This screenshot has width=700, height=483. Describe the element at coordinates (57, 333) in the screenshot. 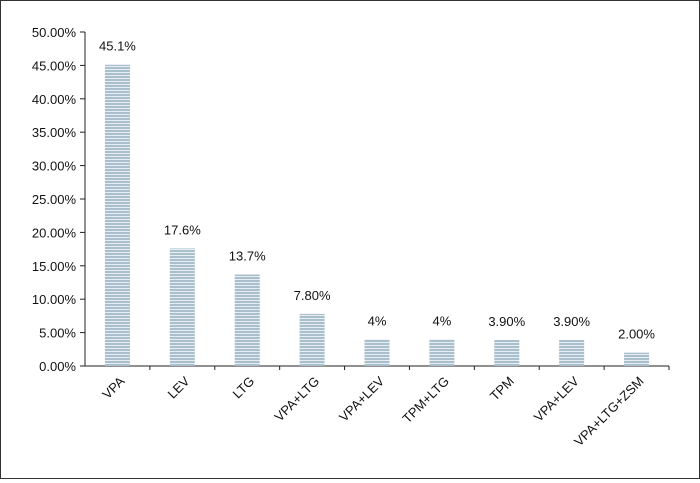

I see `y-tick-label: 5.00%` at that location.